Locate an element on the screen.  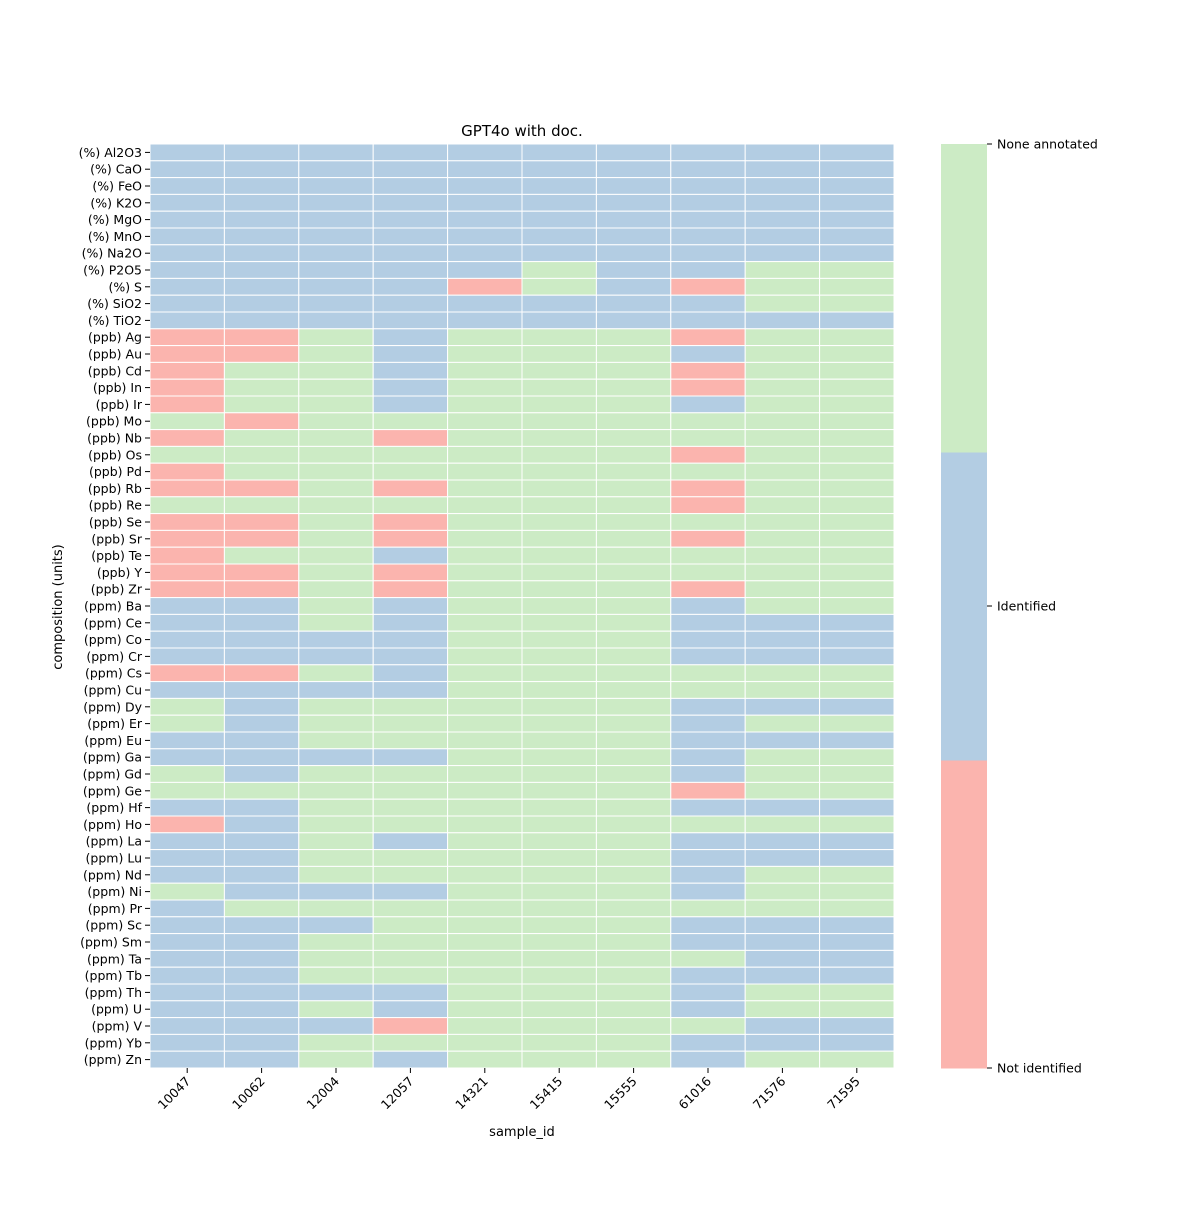
y-tick-label: (ppm) U is located at coordinates (116, 1009).